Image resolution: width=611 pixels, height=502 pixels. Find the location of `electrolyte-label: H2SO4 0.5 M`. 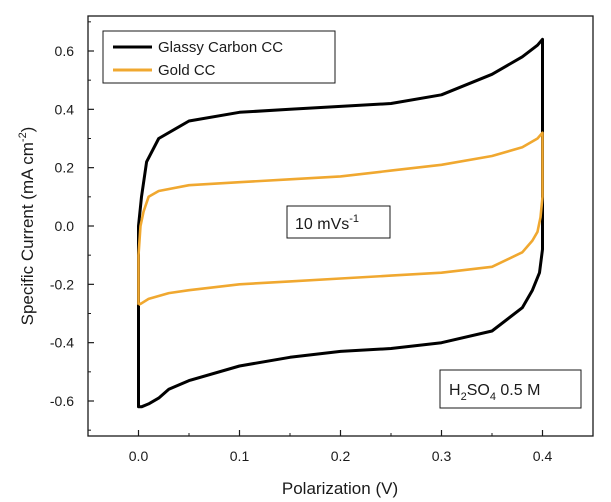

electrolyte-label: H2SO4 0.5 M is located at coordinates (494, 392).